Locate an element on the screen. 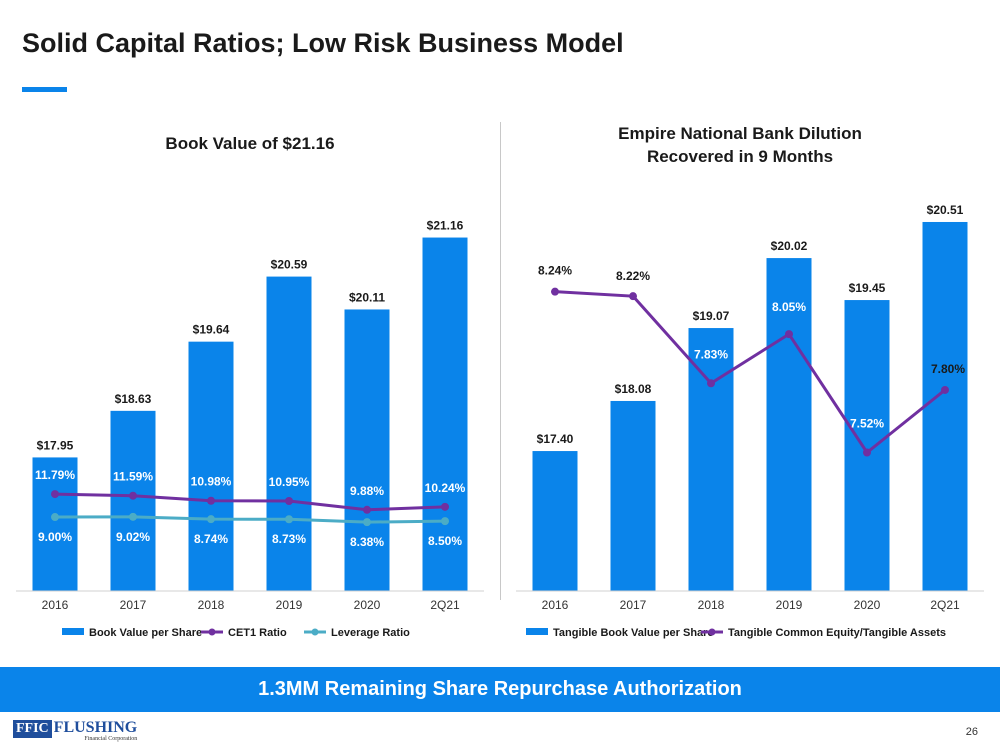 The image size is (1000, 750). bar-value-label: $17.40 is located at coordinates (555, 439).